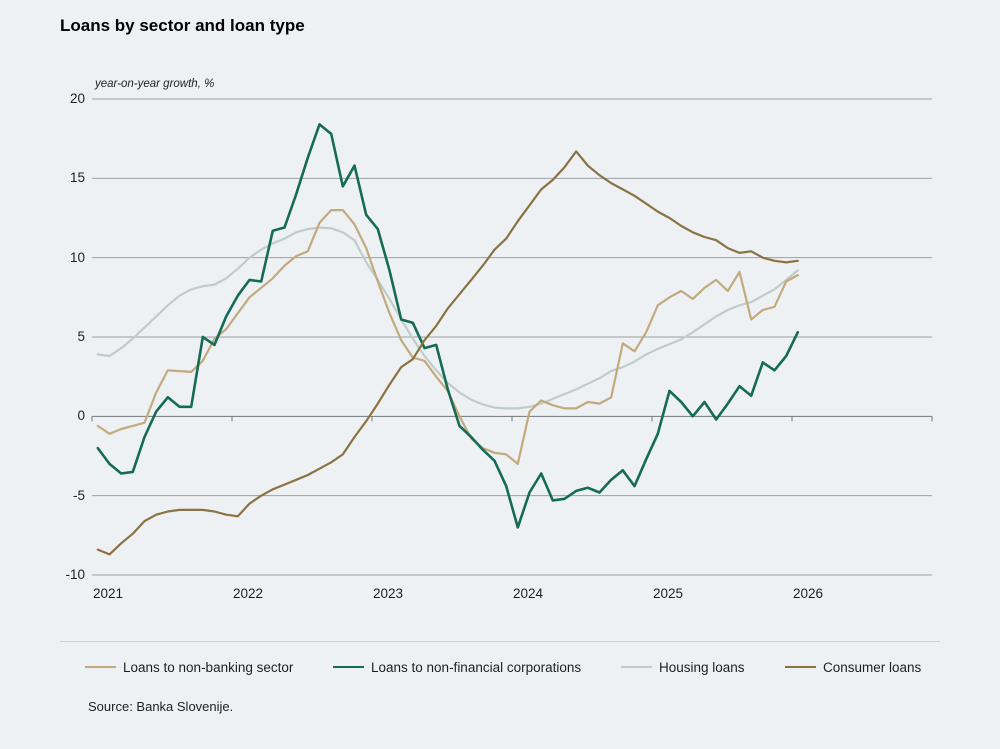 This screenshot has height=749, width=1000. Describe the element at coordinates (248, 593) in the screenshot. I see `x-axis-tick-label: 2022` at that location.